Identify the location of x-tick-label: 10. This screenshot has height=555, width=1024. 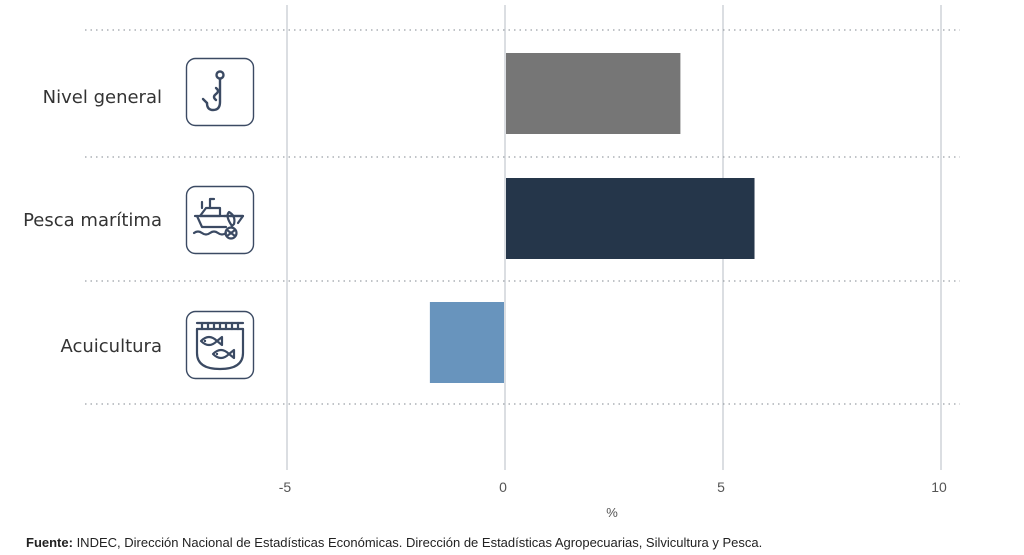
(939, 487).